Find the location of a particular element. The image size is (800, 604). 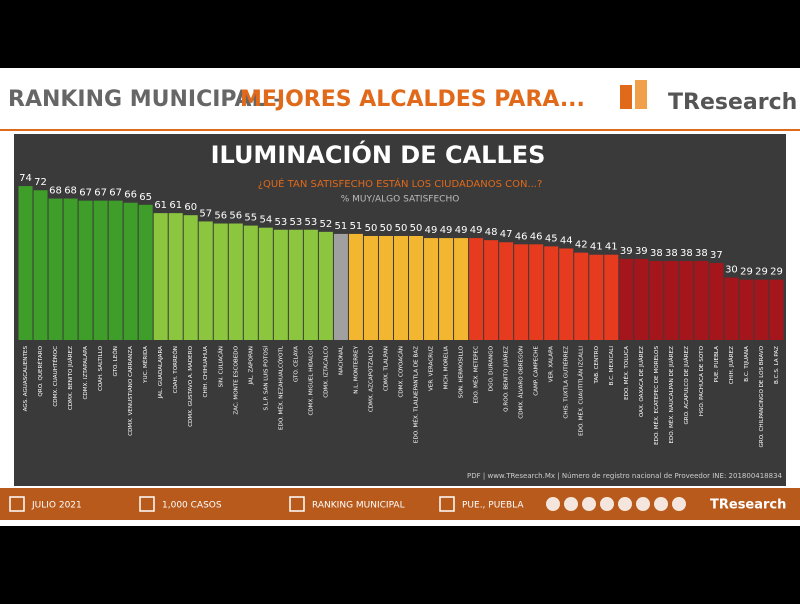

value-label: 74 is located at coordinates (25, 178).